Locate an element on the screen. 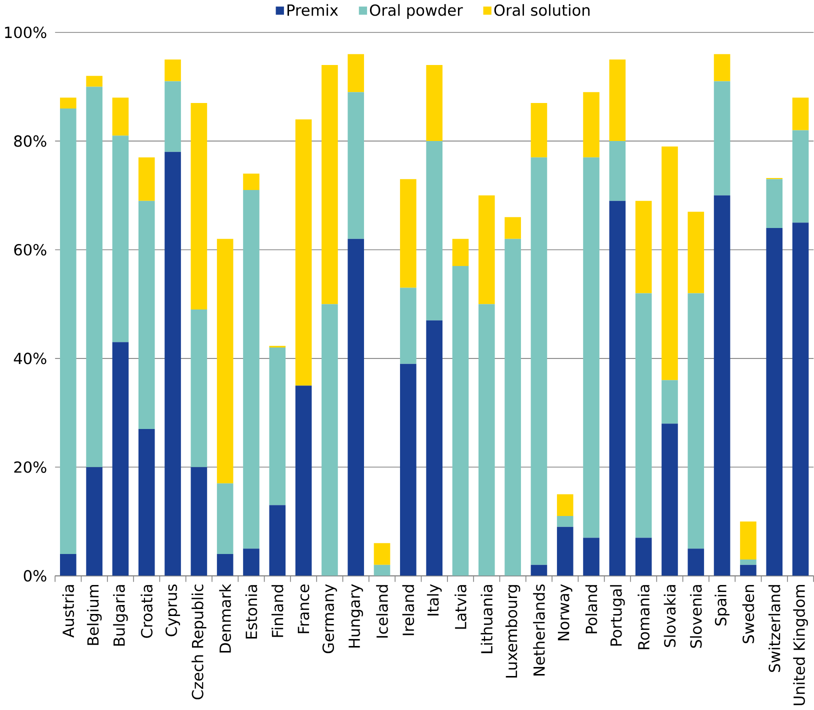  legend-label: Oral solution is located at coordinates (542, 10).